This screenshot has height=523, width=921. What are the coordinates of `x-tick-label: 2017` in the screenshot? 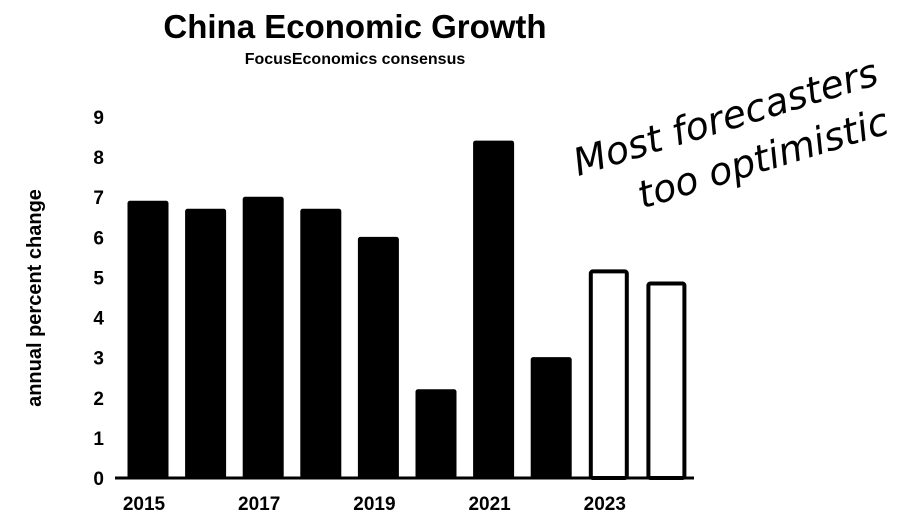 It's located at (259, 504).